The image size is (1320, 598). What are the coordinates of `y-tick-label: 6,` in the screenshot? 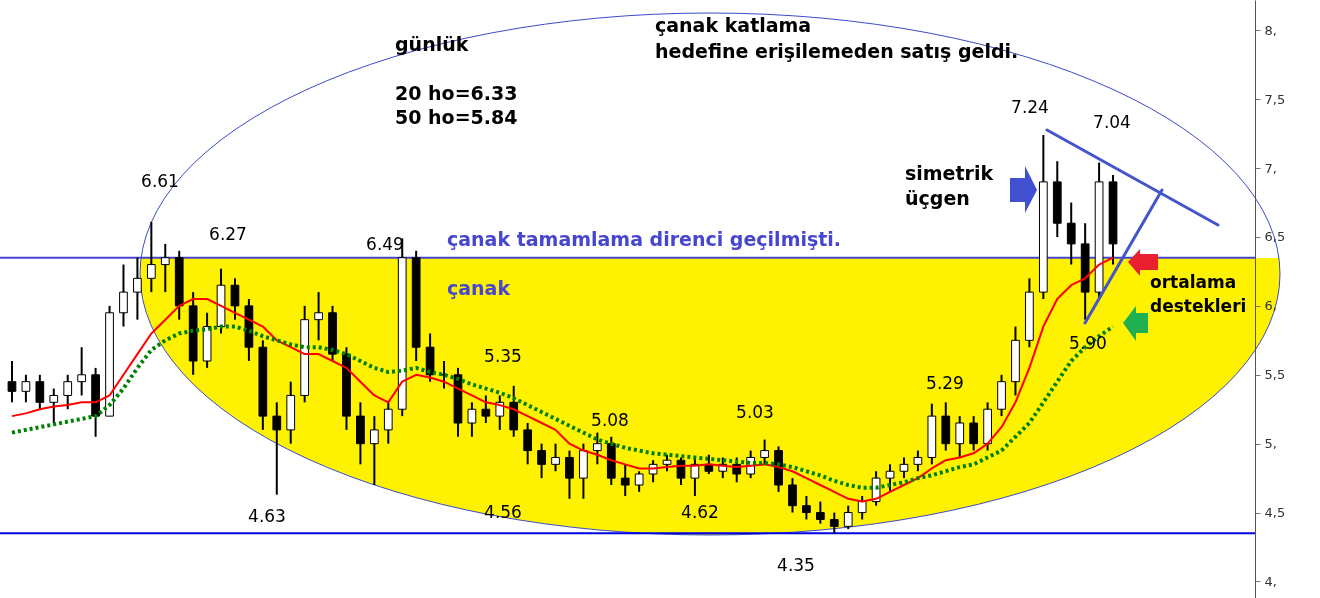 It's located at (1270, 306).